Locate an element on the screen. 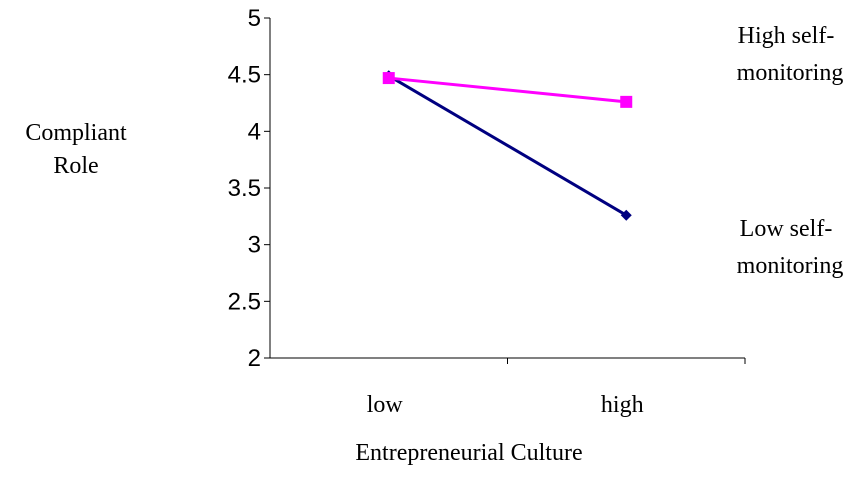  series-low-self-monitoring is located at coordinates (507, 145).